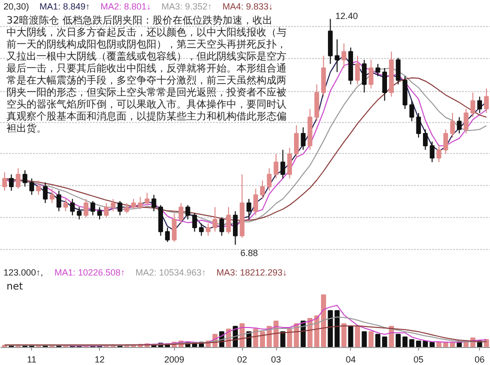 The width and height of the screenshot is (490, 365). What do you see at coordinates (65, 7) in the screenshot?
I see `text: MA1: 8.849↑` at bounding box center [65, 7].